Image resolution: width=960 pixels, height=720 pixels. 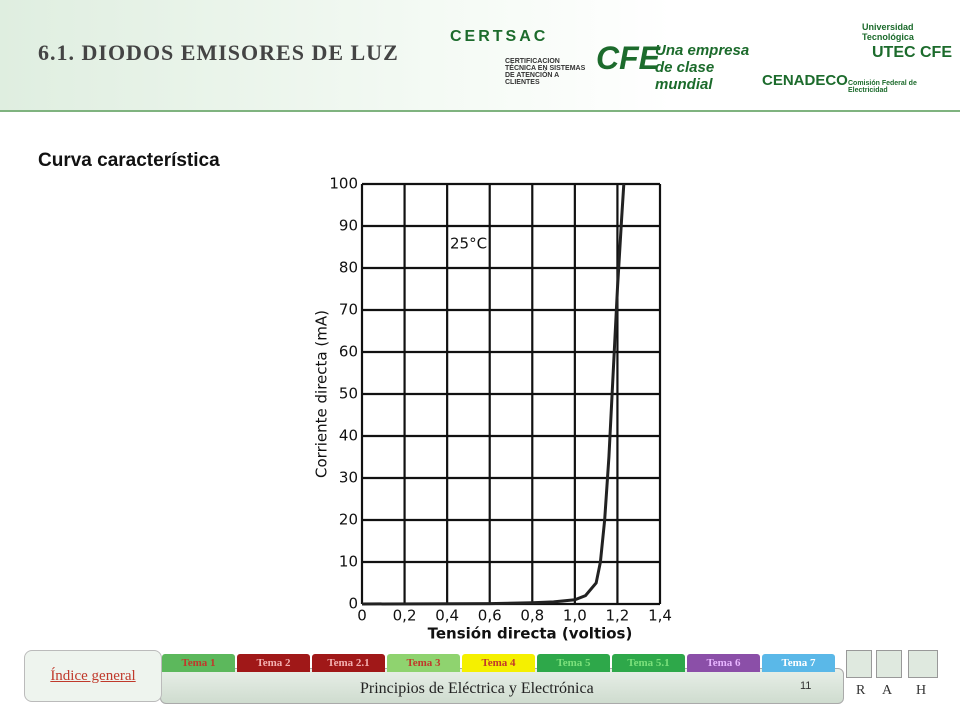 What do you see at coordinates (348, 562) in the screenshot?
I see `y-tick-label: 10` at bounding box center [348, 562].